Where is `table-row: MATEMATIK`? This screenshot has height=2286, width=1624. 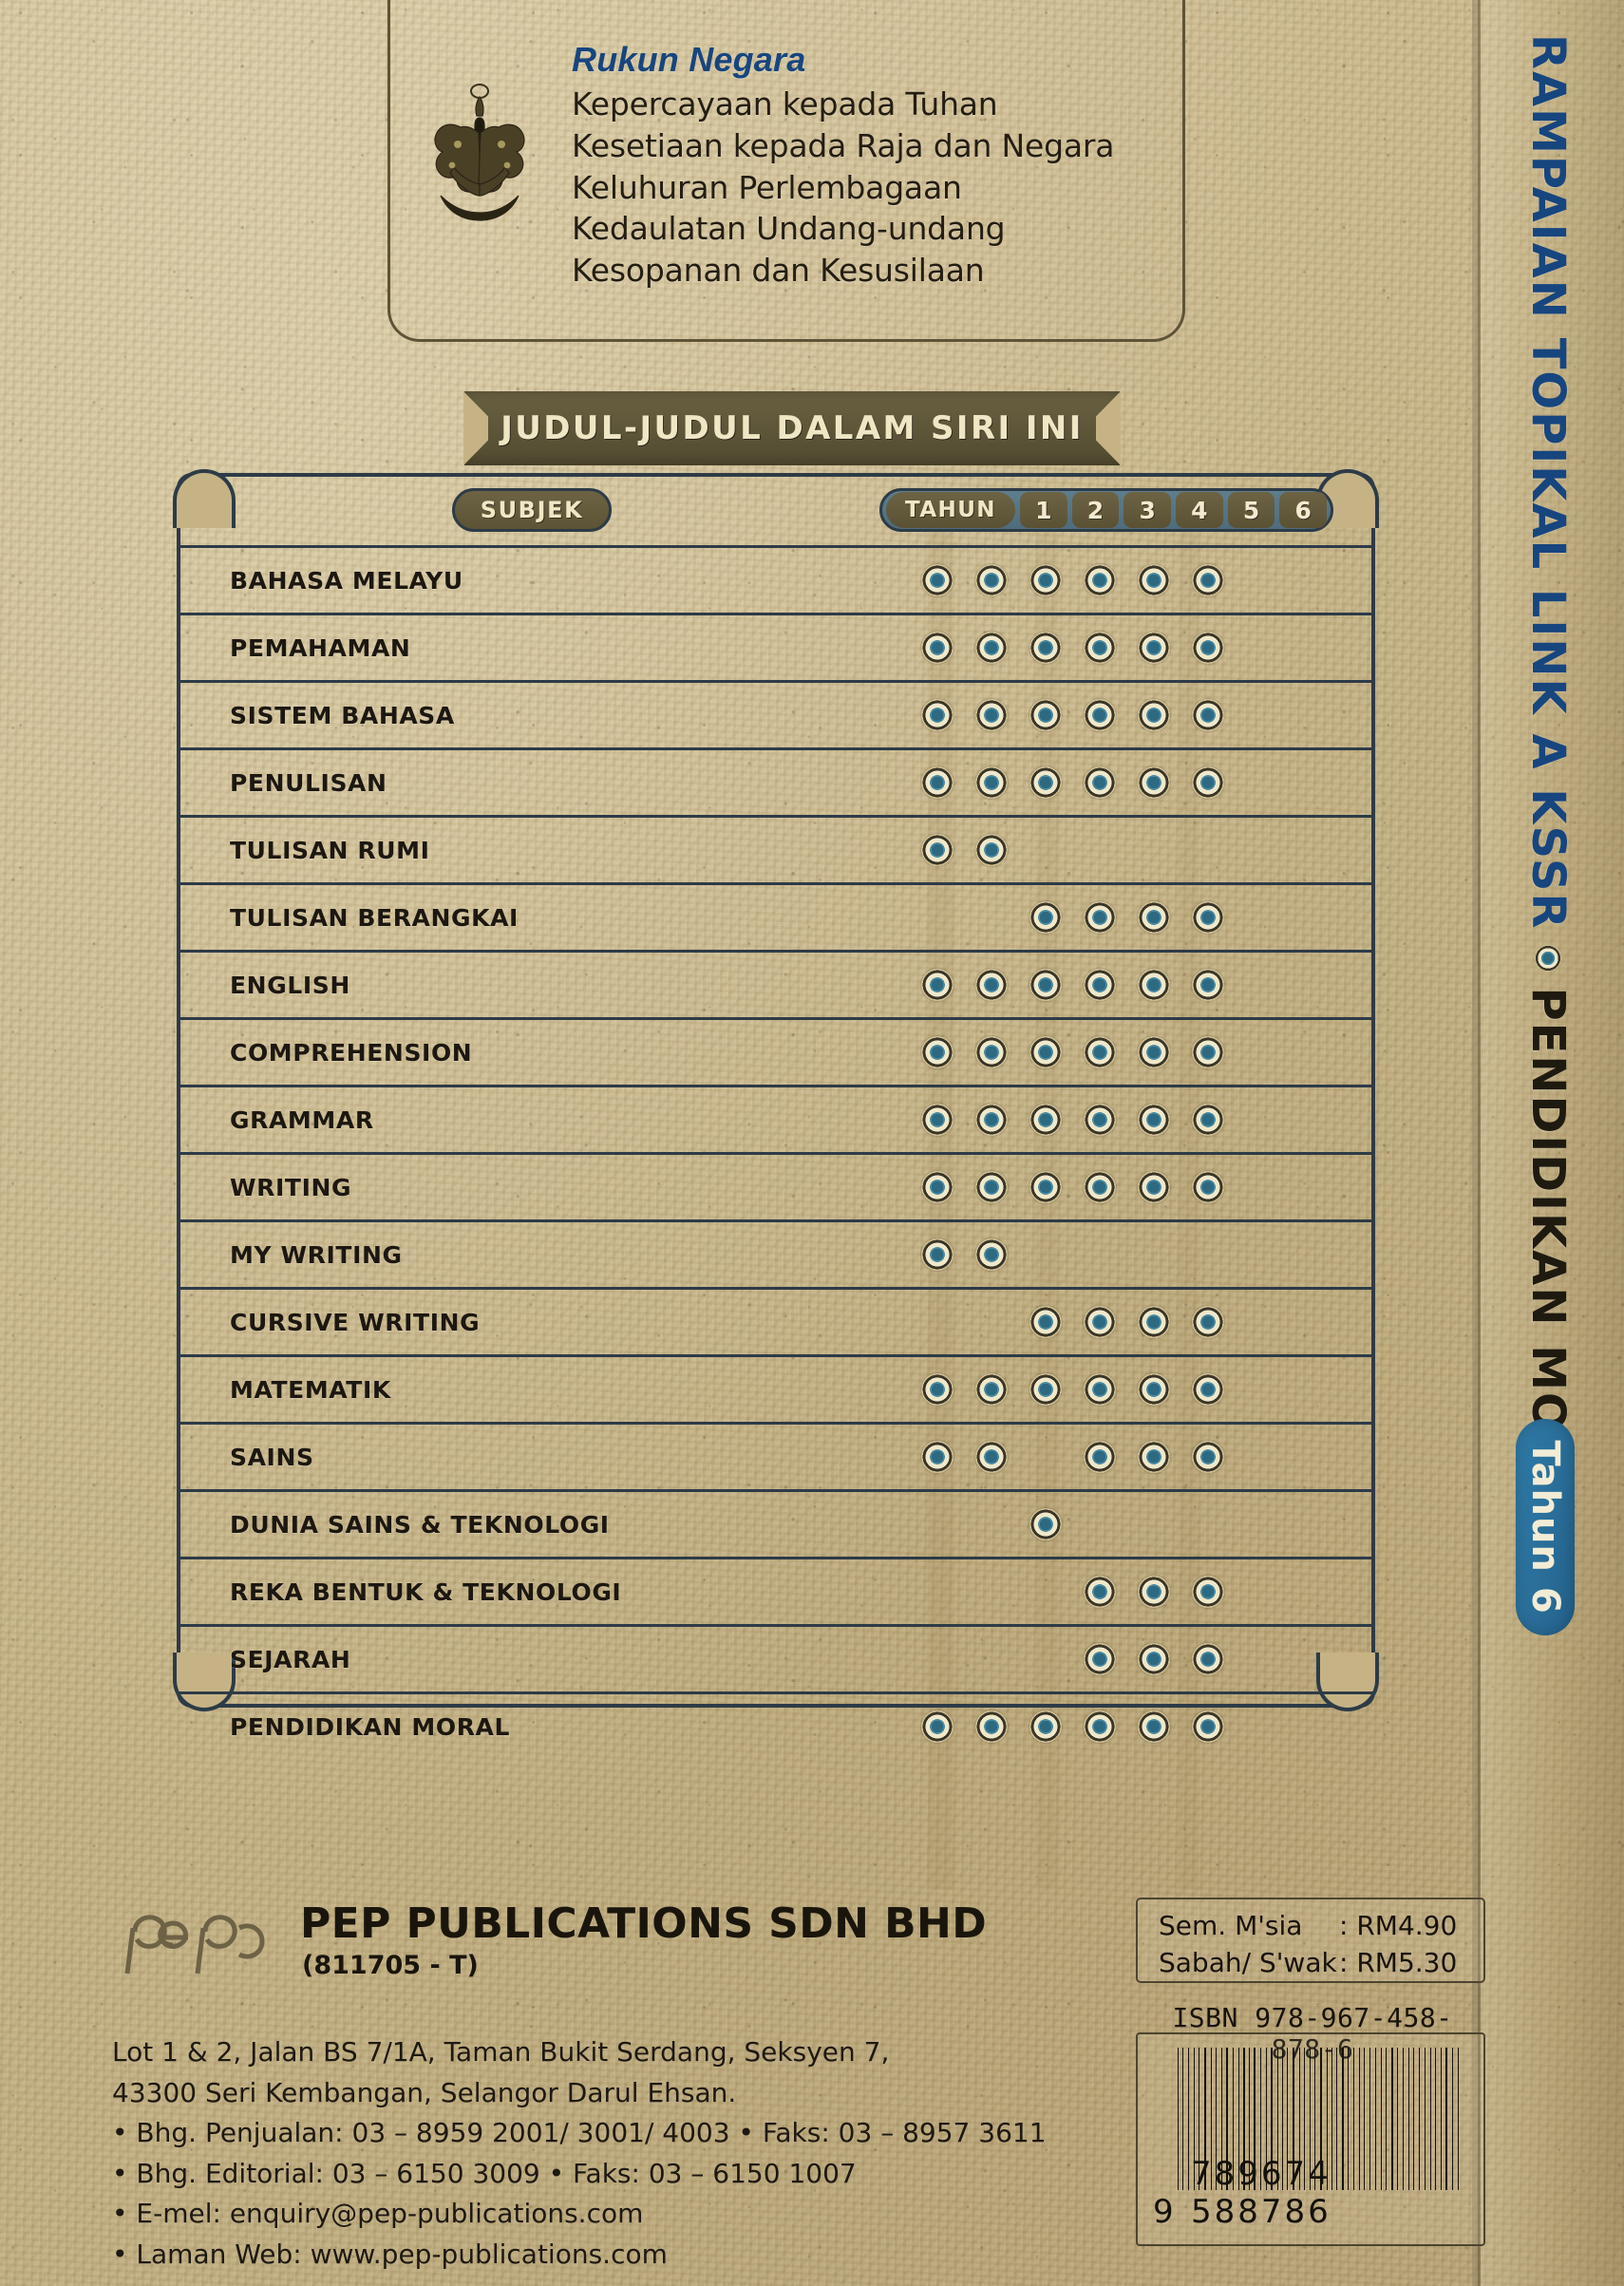
table-row: MATEMATIK is located at coordinates (776, 1388).